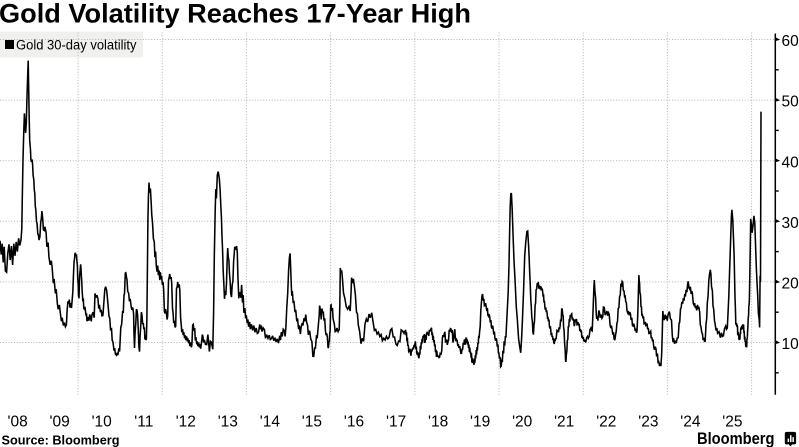 The width and height of the screenshot is (799, 447). I want to click on svg-text: 10, so click(790, 344).